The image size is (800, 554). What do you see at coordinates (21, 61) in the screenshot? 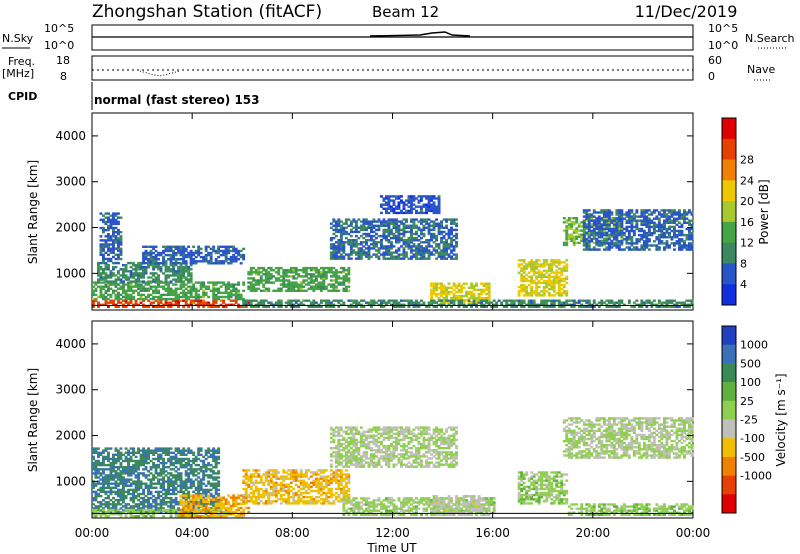
I see `freq-left-label: Freq.` at bounding box center [21, 61].